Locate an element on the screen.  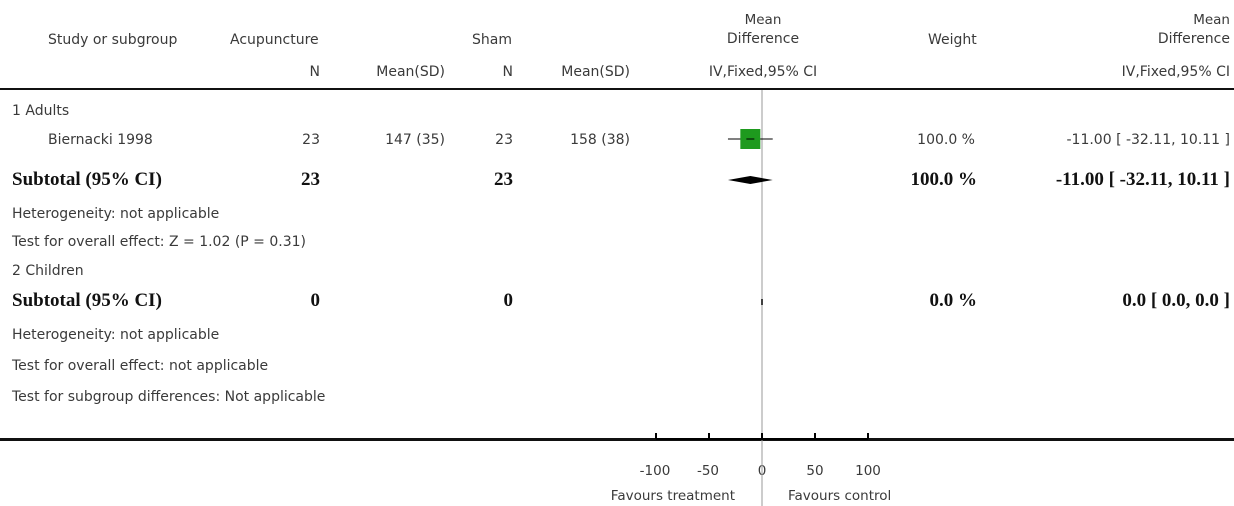
subtotal-weight-children: 0.0 % is located at coordinates (953, 300).